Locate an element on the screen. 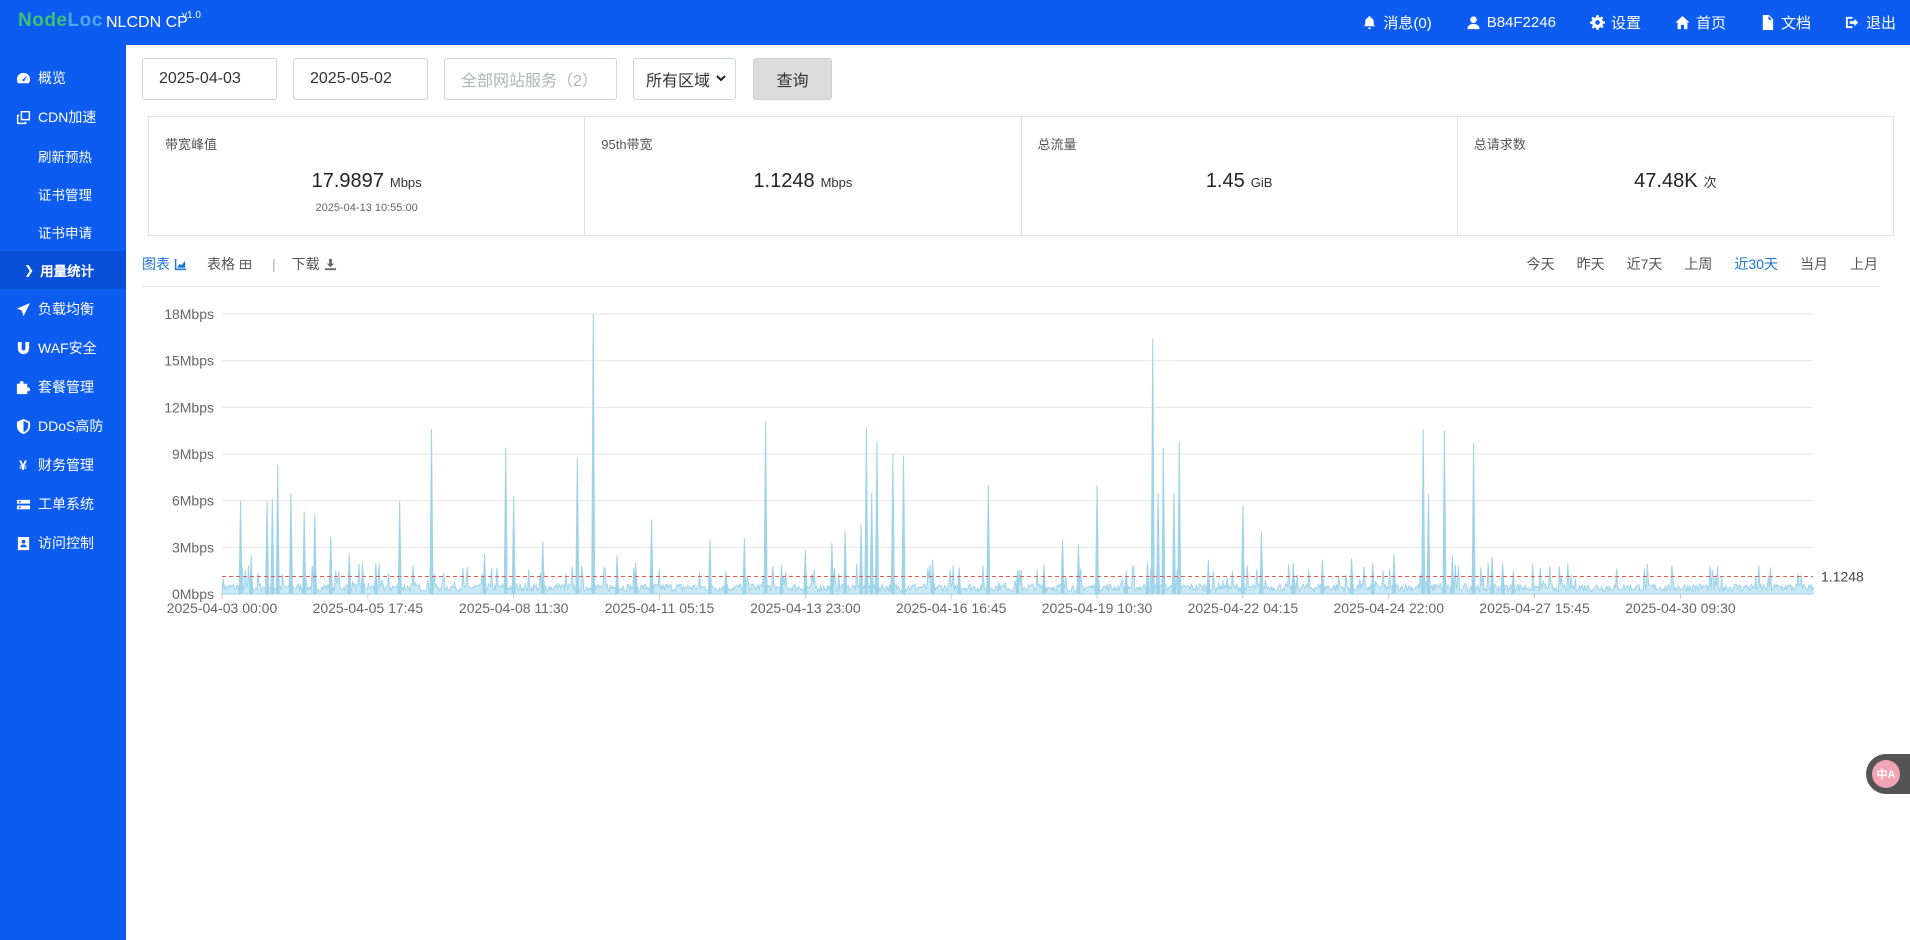 The width and height of the screenshot is (1910, 940). range-last-30-days: 近30天 is located at coordinates (1756, 264).